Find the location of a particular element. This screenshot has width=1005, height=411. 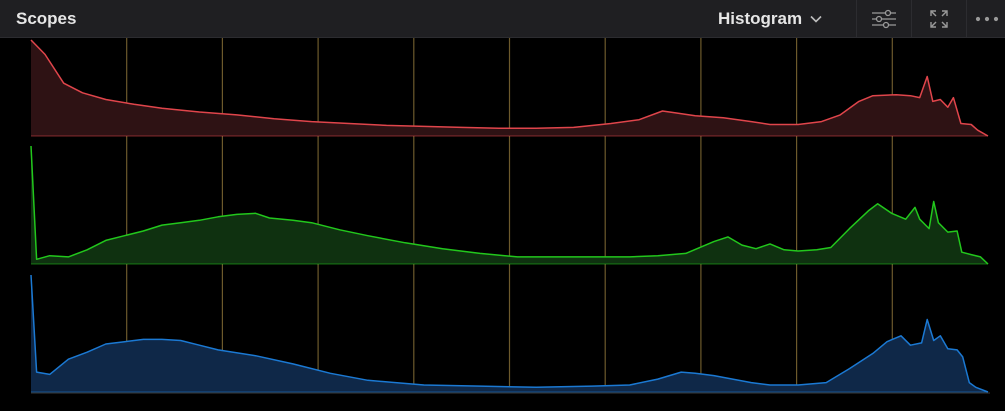

more-options-button is located at coordinates (985, 18).